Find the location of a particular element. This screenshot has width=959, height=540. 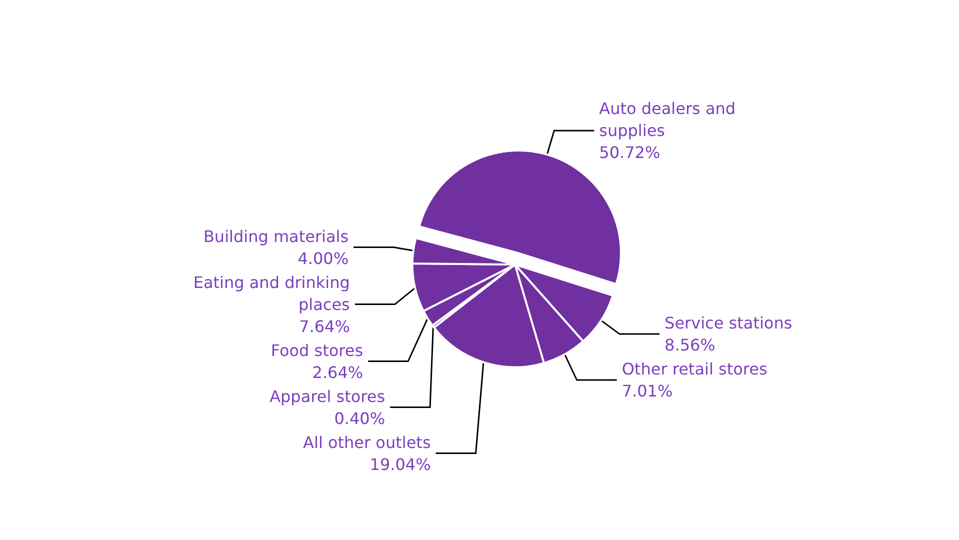

slice-label: Apparel stores is located at coordinates (328, 396).